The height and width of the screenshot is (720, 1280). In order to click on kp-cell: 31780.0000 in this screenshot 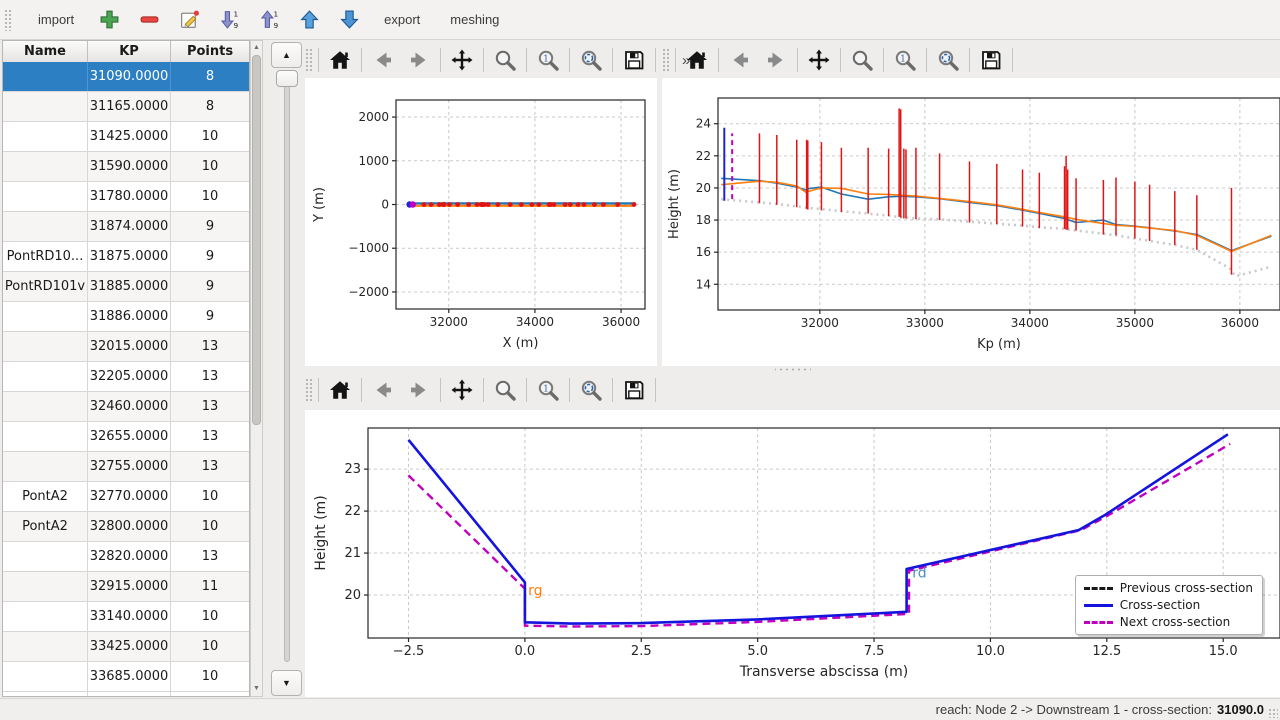, I will do `click(129, 196)`.